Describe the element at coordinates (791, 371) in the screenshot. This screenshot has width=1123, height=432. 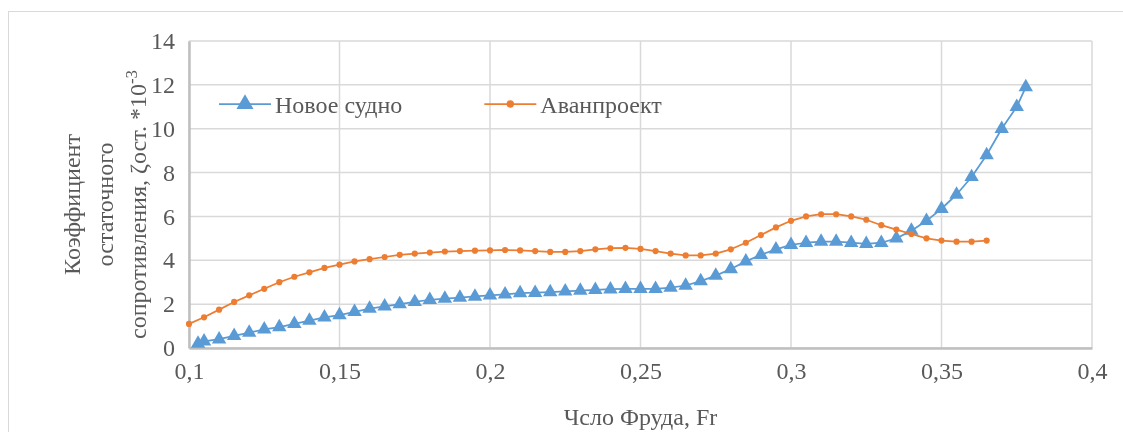
I see `x-tick-label: 0,3` at that location.